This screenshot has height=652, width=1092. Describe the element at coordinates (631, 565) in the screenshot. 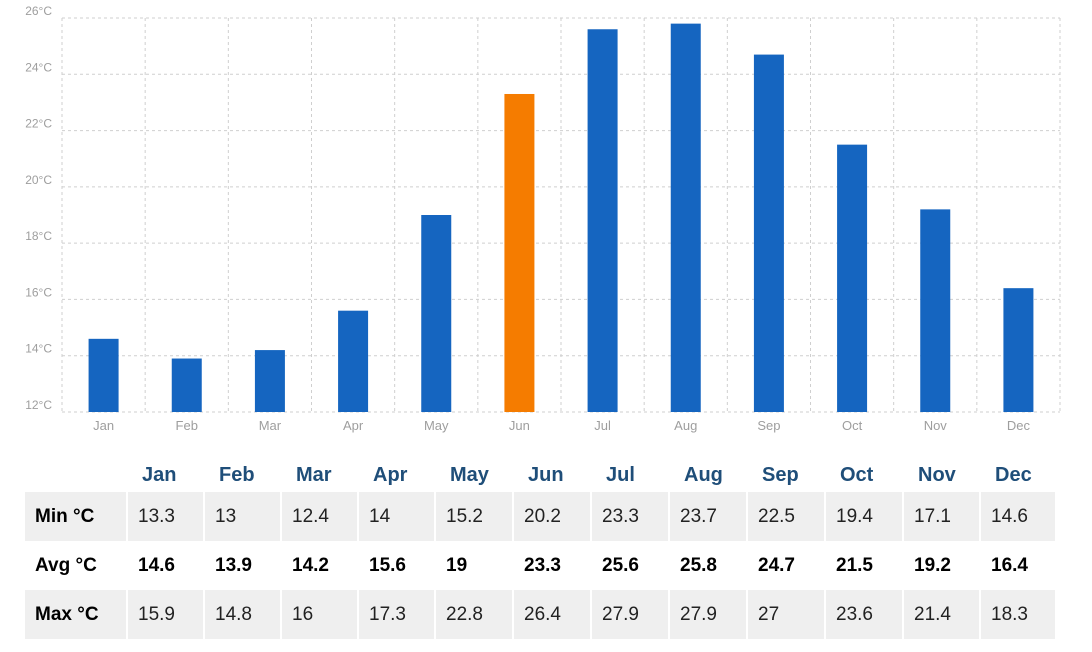

I see `table-cell: 25.6` at that location.